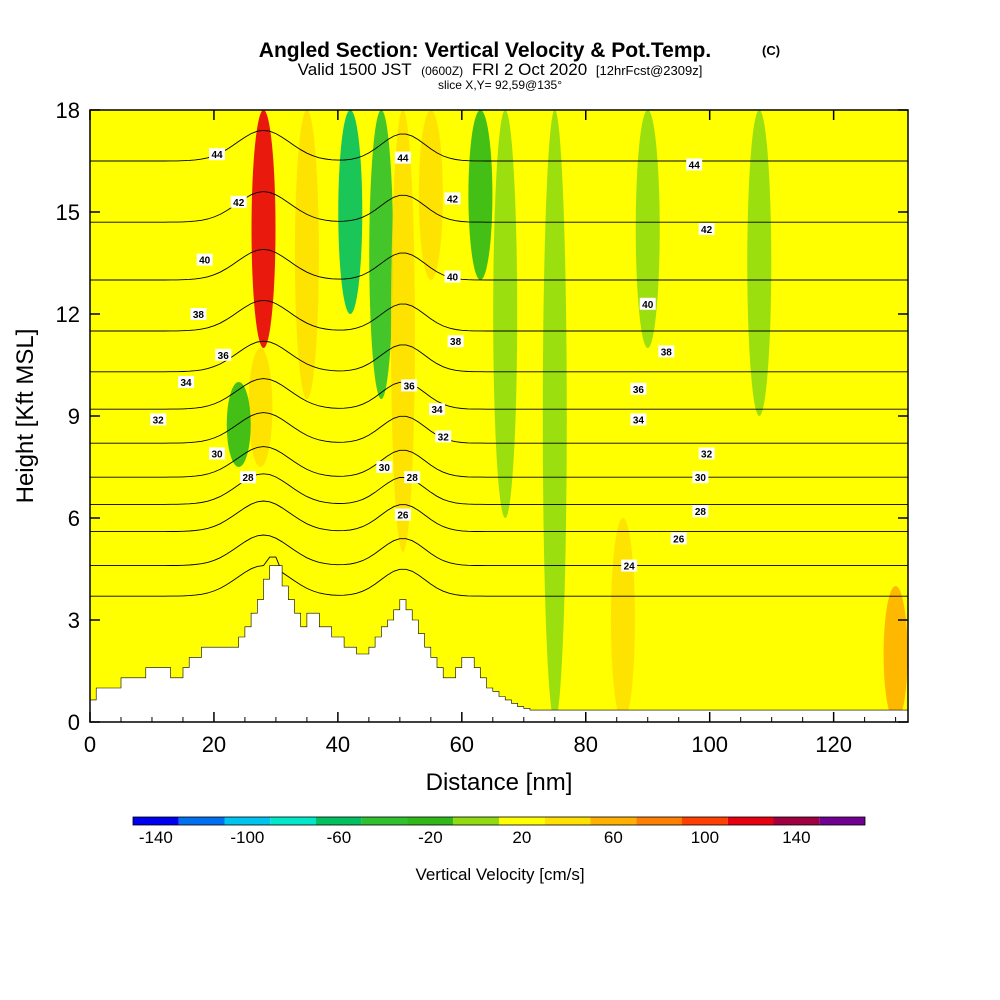 Image resolution: width=1000 pixels, height=1000 pixels. What do you see at coordinates (499, 874) in the screenshot?
I see `colorbar-title: Vertical Velocity [cm/s]` at bounding box center [499, 874].